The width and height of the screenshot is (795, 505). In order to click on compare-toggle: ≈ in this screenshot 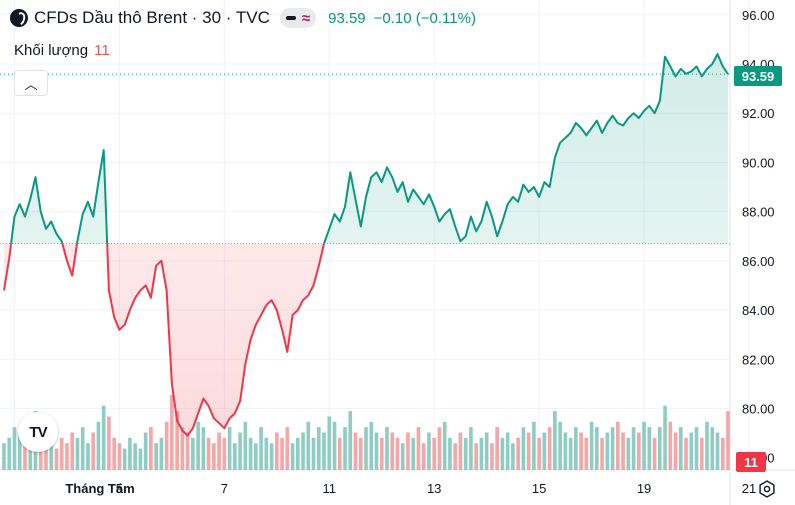, I will do `click(298, 18)`.